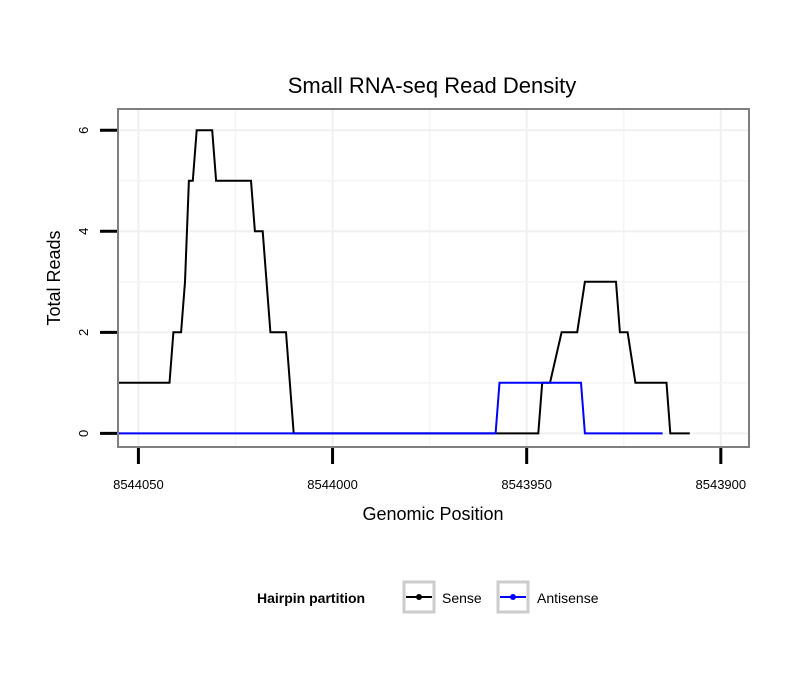  I want to click on legend: Hairpin partition Sense Antisense, so click(428, 597).